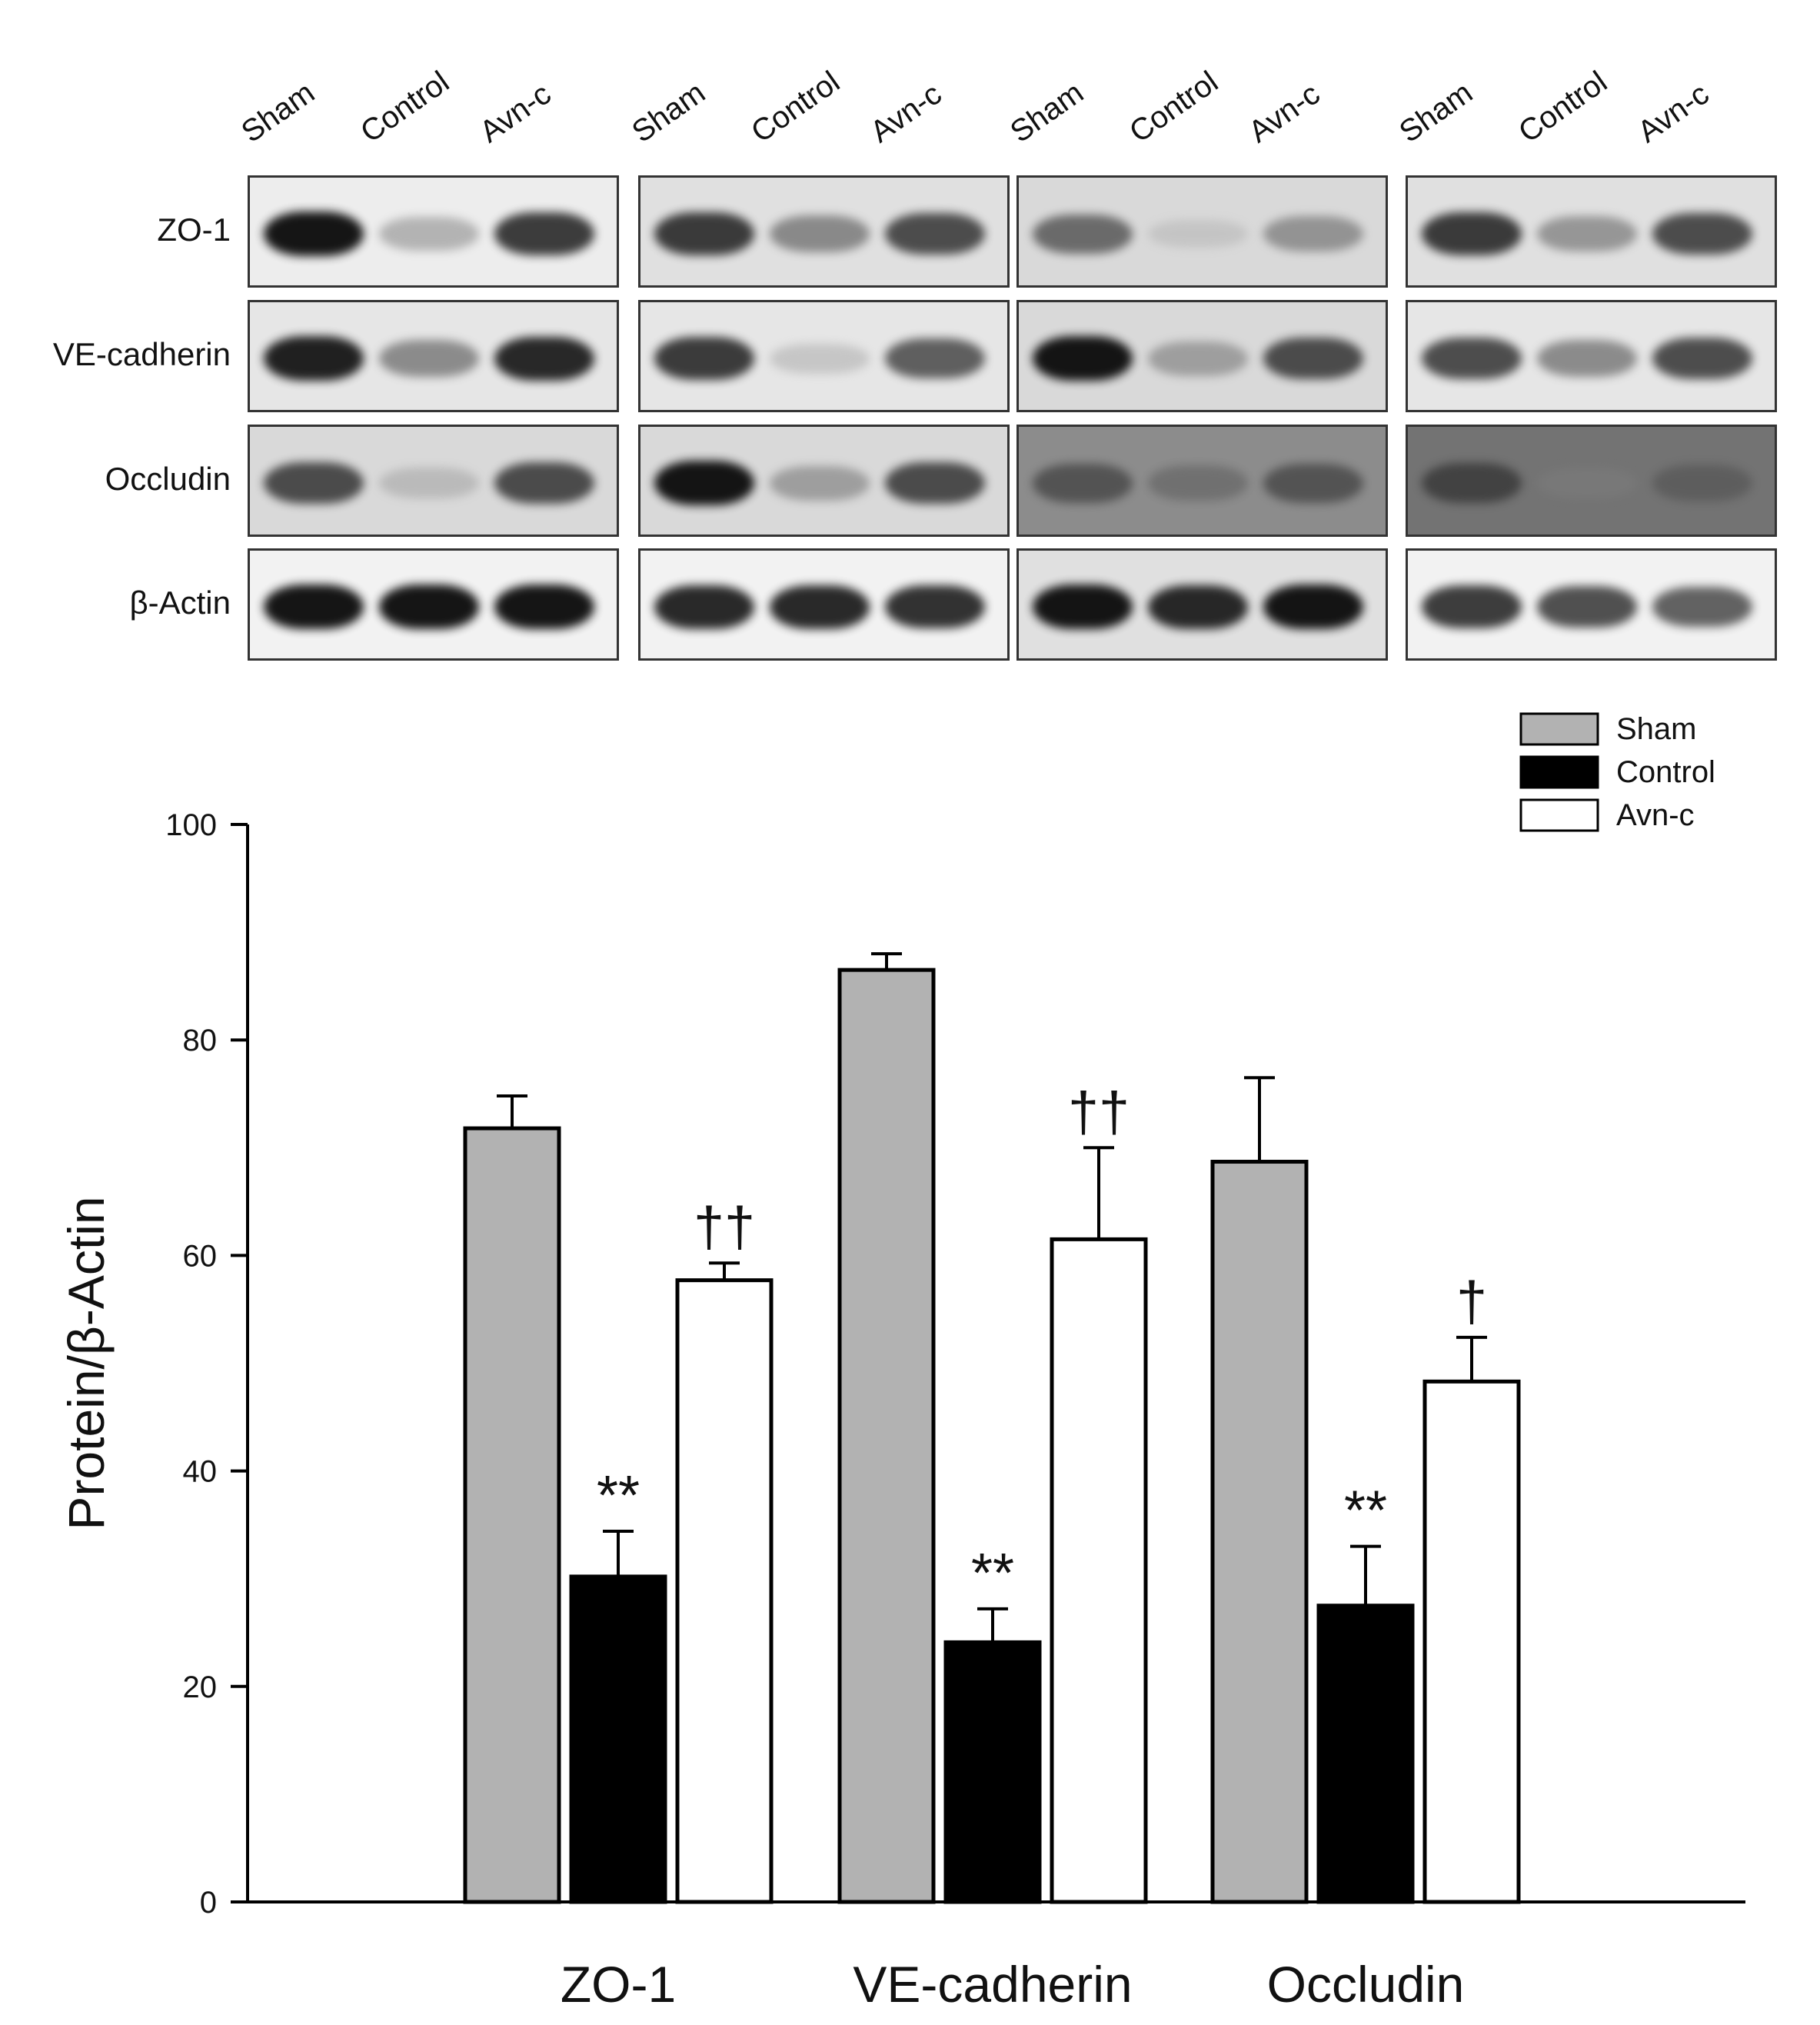  Describe the element at coordinates (1366, 1984) in the screenshot. I see `category-label: Occludin` at that location.